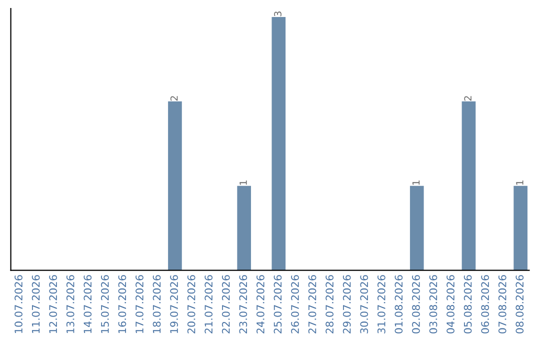  Describe the element at coordinates (191, 304) in the screenshot. I see `x-tick-label: 20.07.2026` at that location.